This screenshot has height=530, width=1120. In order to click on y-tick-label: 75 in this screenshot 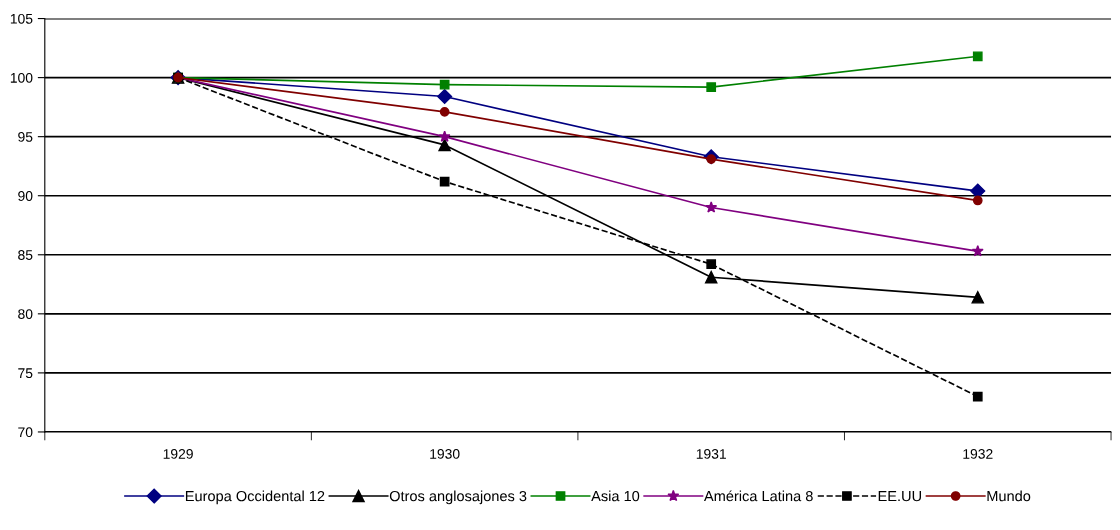, I will do `click(25, 373)`.